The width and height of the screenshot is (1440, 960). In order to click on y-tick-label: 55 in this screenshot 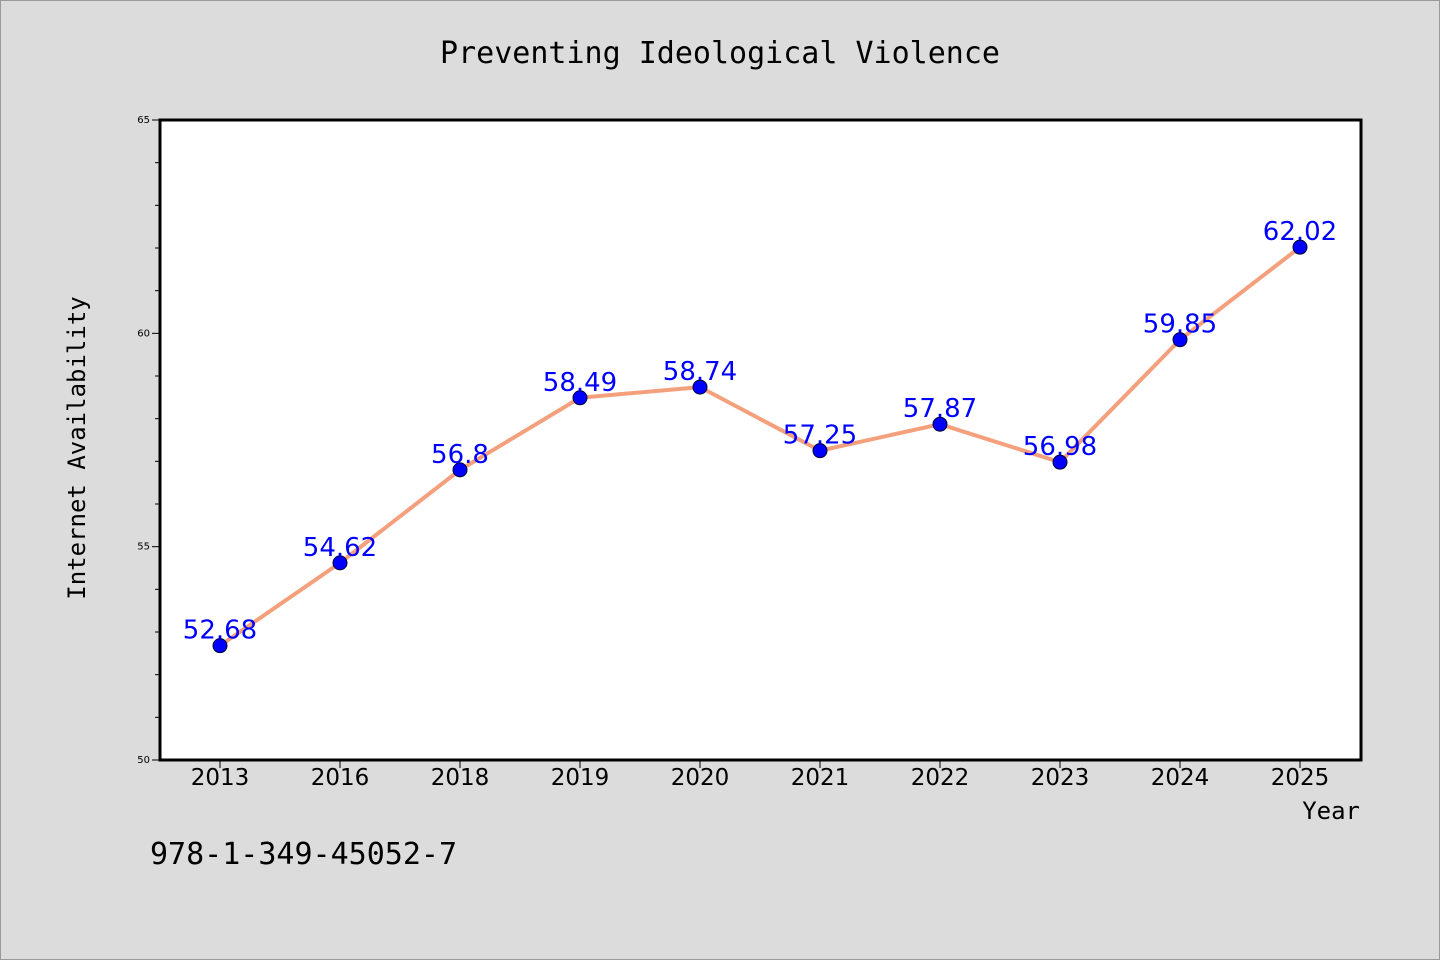, I will do `click(143, 547)`.